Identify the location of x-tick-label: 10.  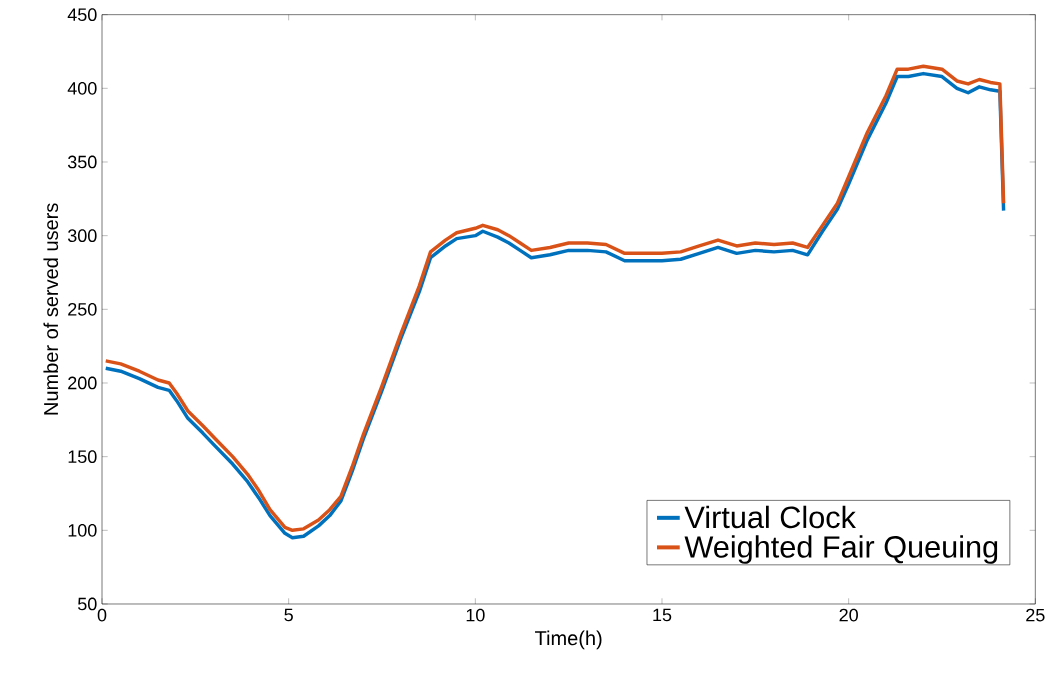
(475, 615).